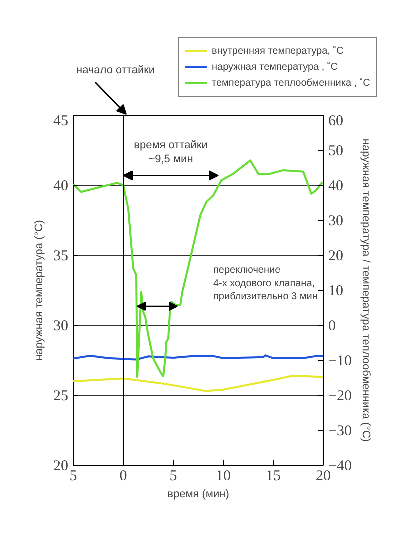 Image resolution: width=412 pixels, height=533 pixels. I want to click on y-tick-label: 40, so click(61, 186).